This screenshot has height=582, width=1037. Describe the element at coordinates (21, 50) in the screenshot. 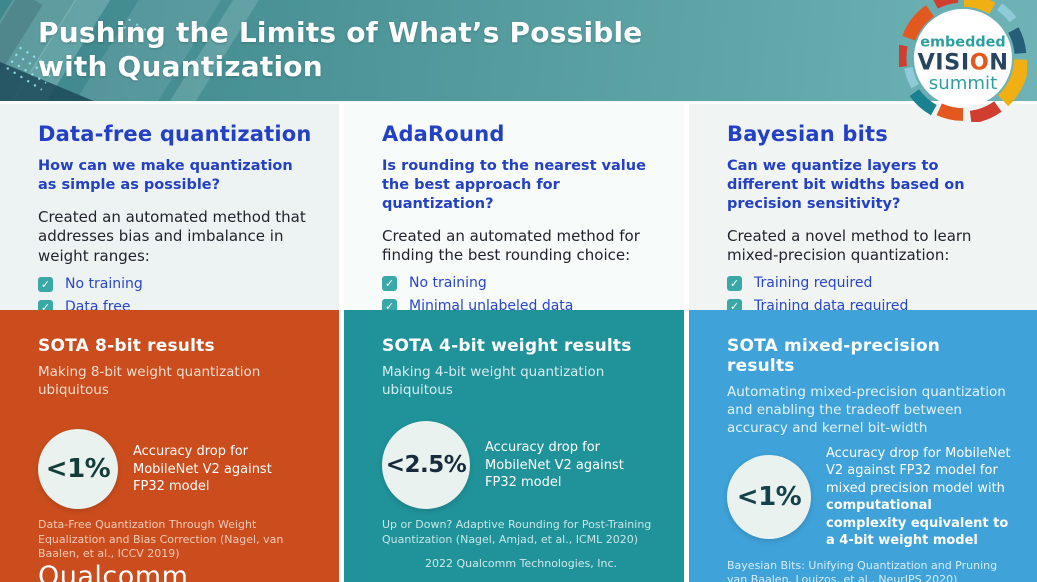

I see `header-decoration` at that location.